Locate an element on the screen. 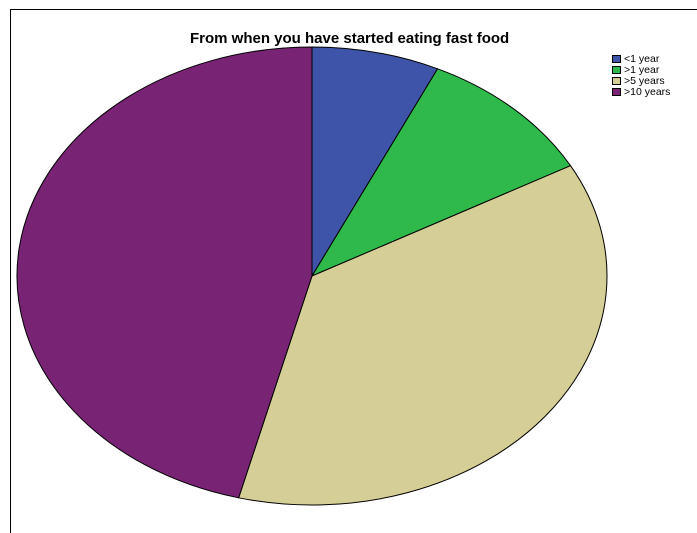 Image resolution: width=697 pixels, height=533 pixels. frame-border-left is located at coordinates (10, 271).